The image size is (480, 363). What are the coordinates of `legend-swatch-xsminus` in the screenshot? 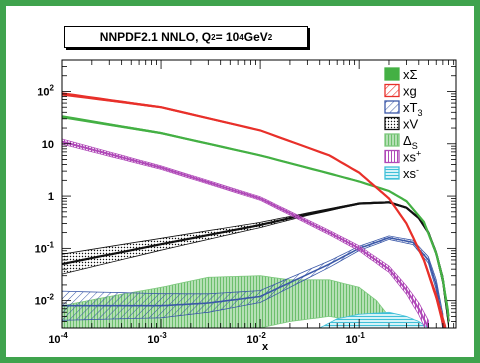 It's located at (392, 173).